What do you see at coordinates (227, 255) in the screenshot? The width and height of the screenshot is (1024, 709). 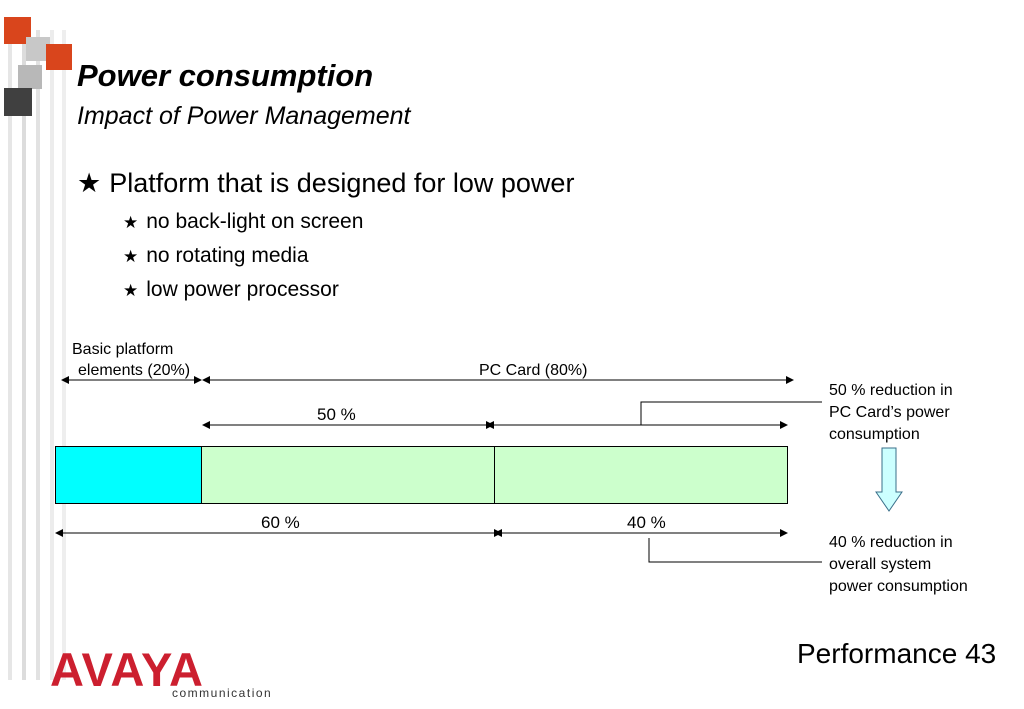 I see `sub-bullet-text: no rotating media` at bounding box center [227, 255].